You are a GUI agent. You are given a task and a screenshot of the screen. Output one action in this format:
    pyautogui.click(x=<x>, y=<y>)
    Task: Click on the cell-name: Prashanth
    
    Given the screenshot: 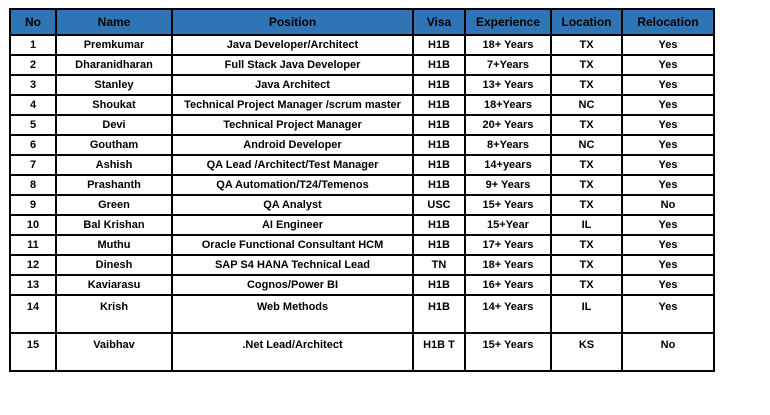 What is the action you would take?
    pyautogui.click(x=114, y=185)
    